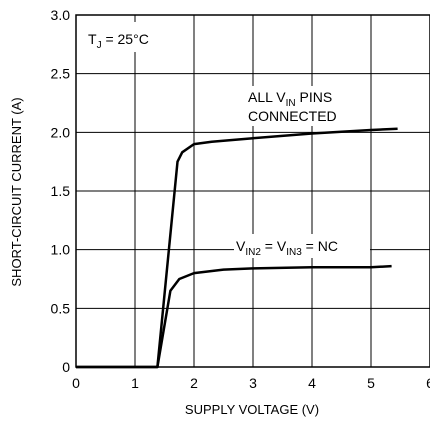 This screenshot has height=422, width=430. What do you see at coordinates (291, 103) in the screenshot?
I see `all-pins-line1-sub: IN` at bounding box center [291, 103].